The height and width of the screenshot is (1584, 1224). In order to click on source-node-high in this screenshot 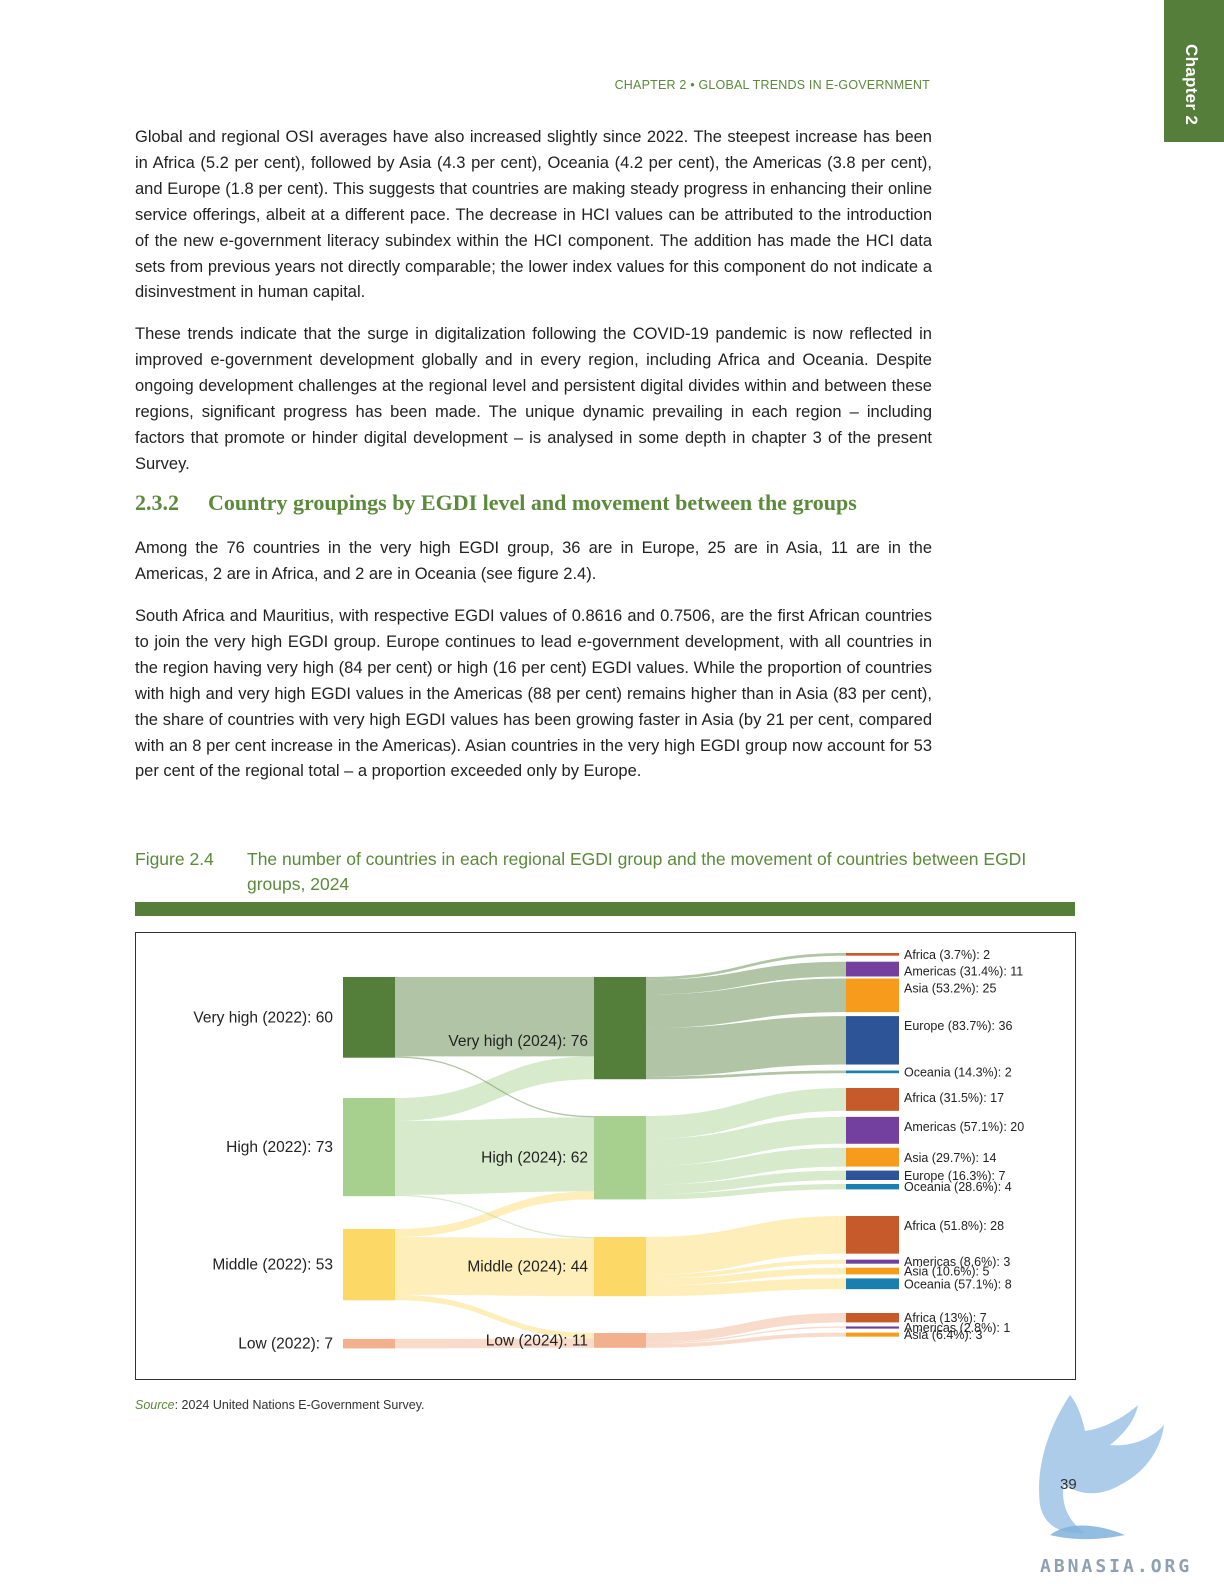, I will do `click(369, 1147)`.